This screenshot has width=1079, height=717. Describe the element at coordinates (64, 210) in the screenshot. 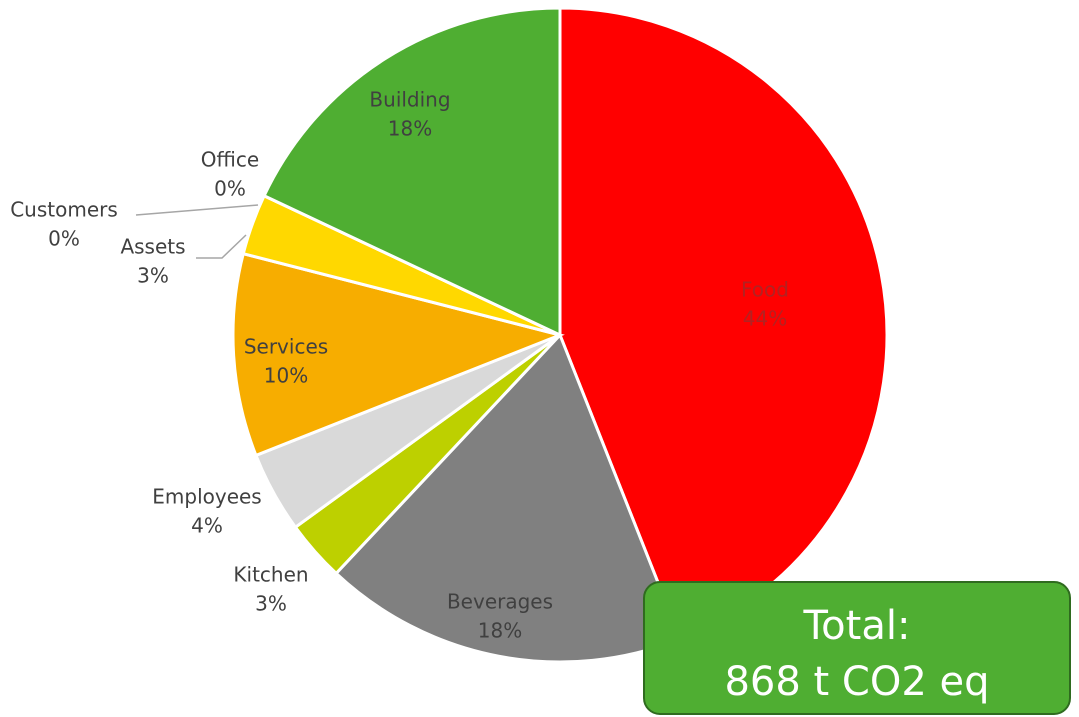

I see `slice-label: Customers` at that location.